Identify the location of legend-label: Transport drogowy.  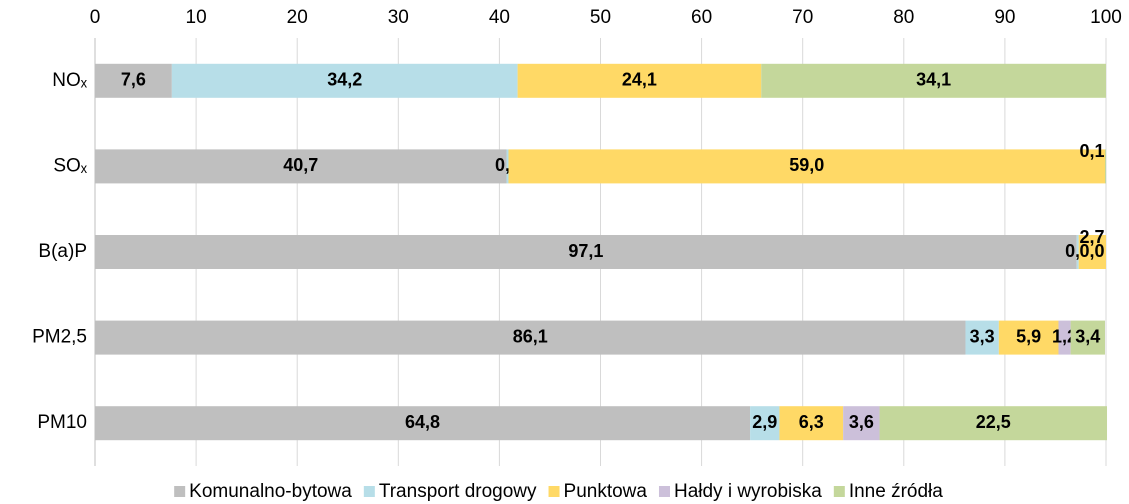
(458, 491).